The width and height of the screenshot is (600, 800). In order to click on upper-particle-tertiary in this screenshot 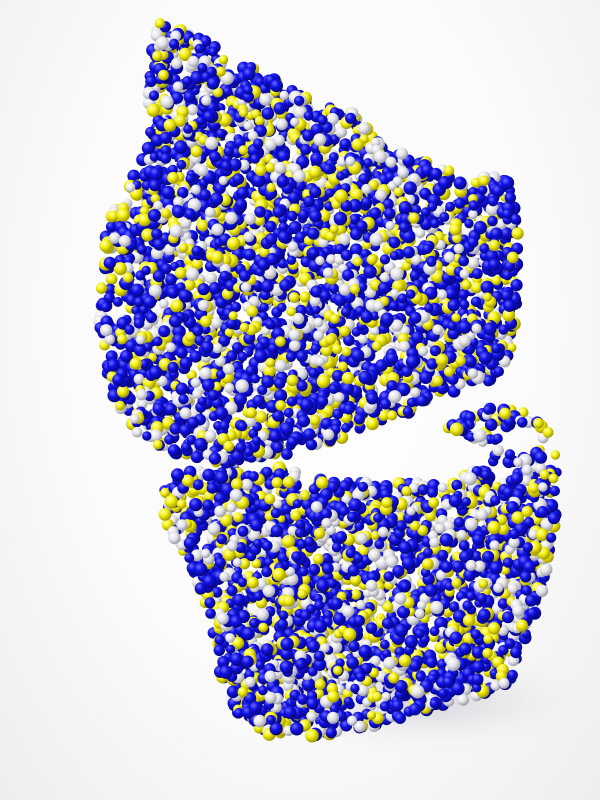, I will do `click(248, 125)`.